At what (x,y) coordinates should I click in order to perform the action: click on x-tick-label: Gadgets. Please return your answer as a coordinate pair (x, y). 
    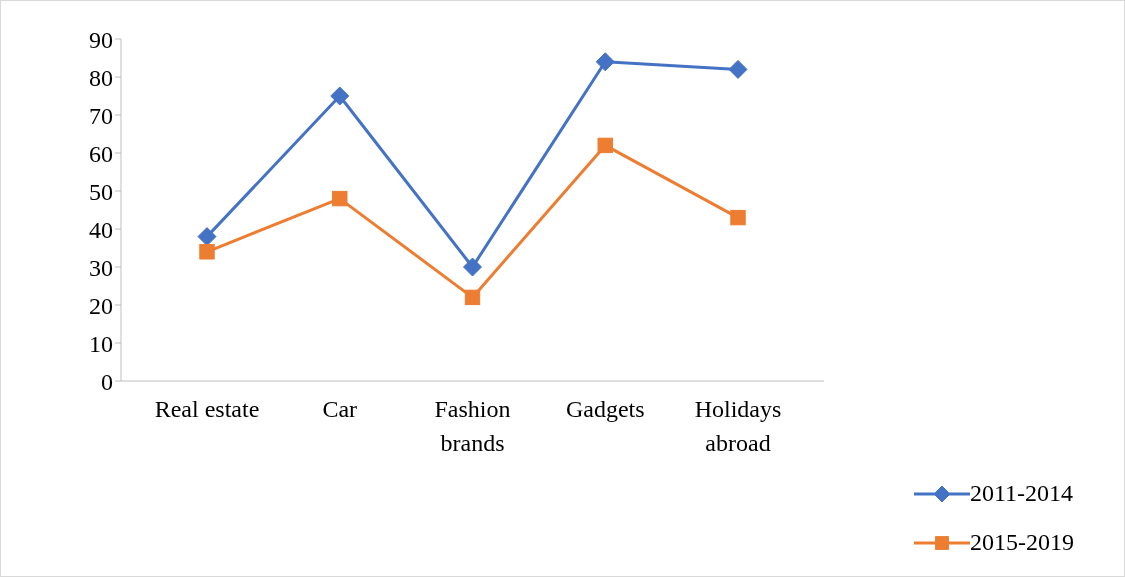
    Looking at the image, I should click on (605, 409).